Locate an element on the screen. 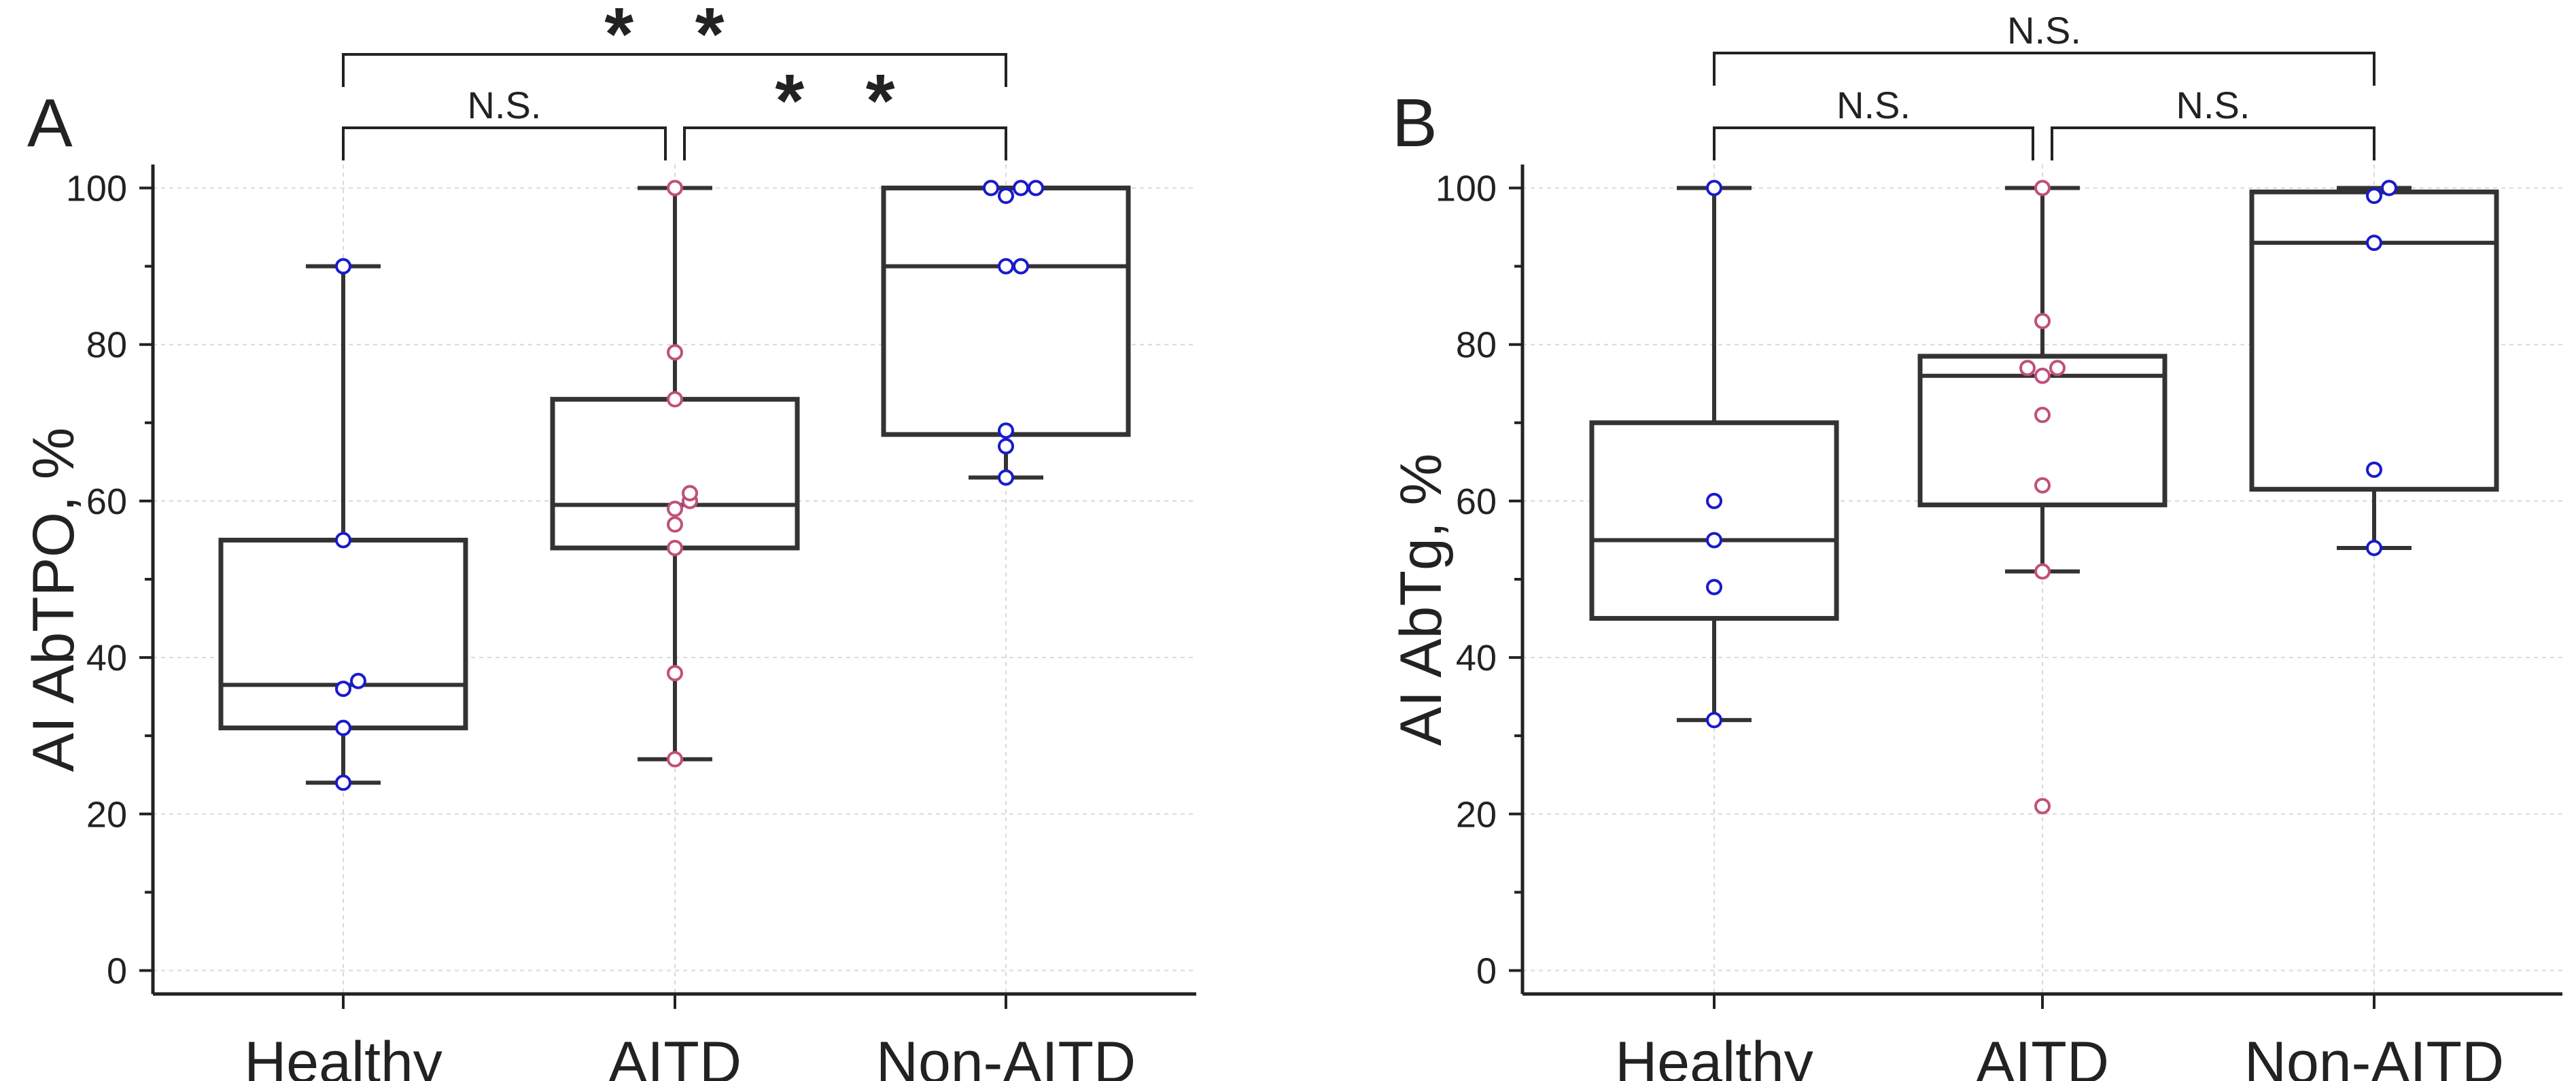 Image resolution: width=2576 pixels, height=1081 pixels. panel-label: B is located at coordinates (1415, 123).